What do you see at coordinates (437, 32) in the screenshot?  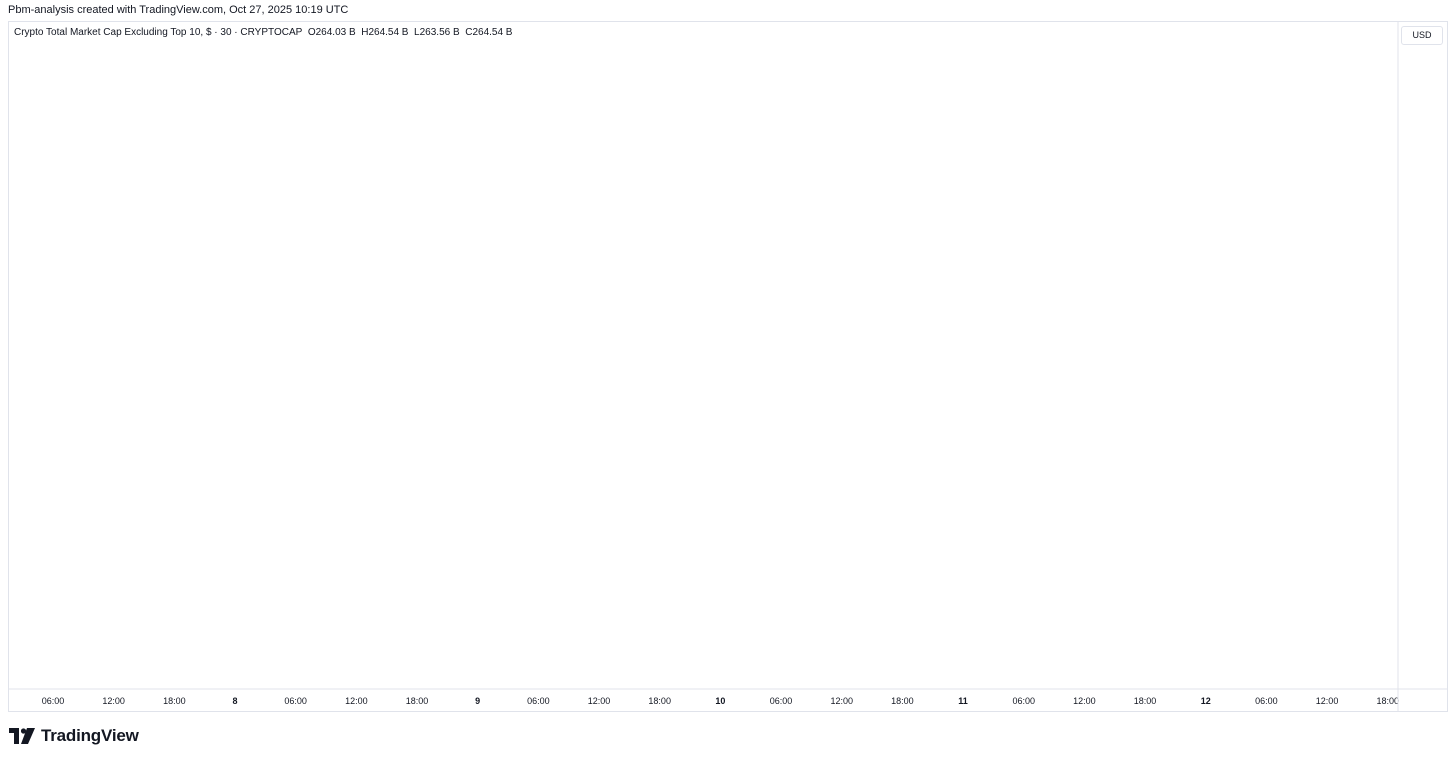 I see `legend-low: L263.56 B` at bounding box center [437, 32].